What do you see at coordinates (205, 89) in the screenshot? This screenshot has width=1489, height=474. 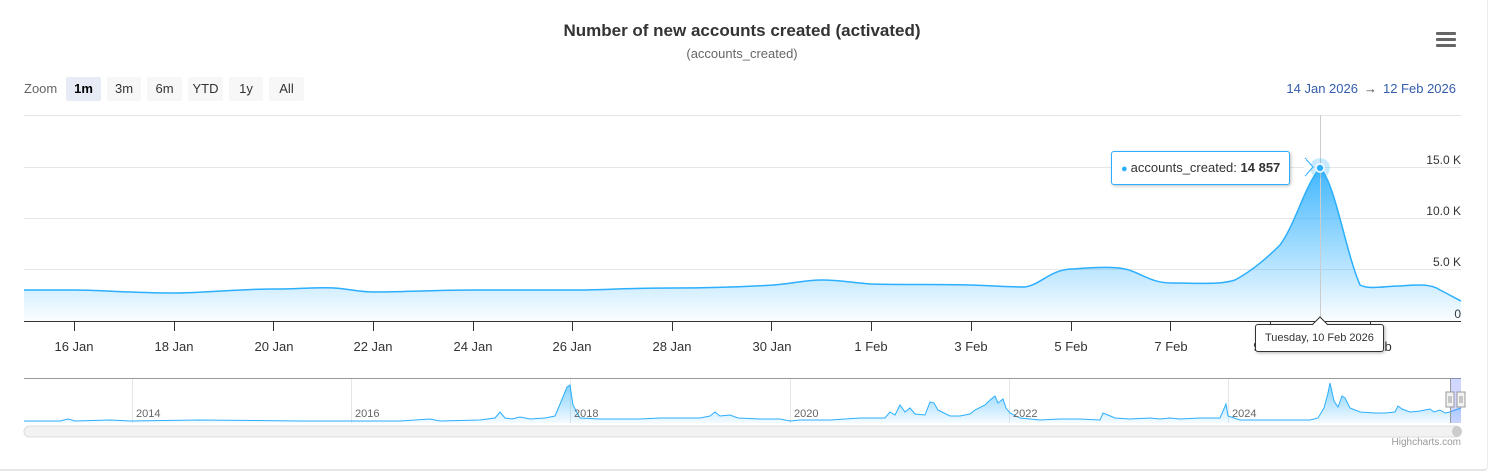 I see `zoom-button-ytd: YTD` at bounding box center [205, 89].